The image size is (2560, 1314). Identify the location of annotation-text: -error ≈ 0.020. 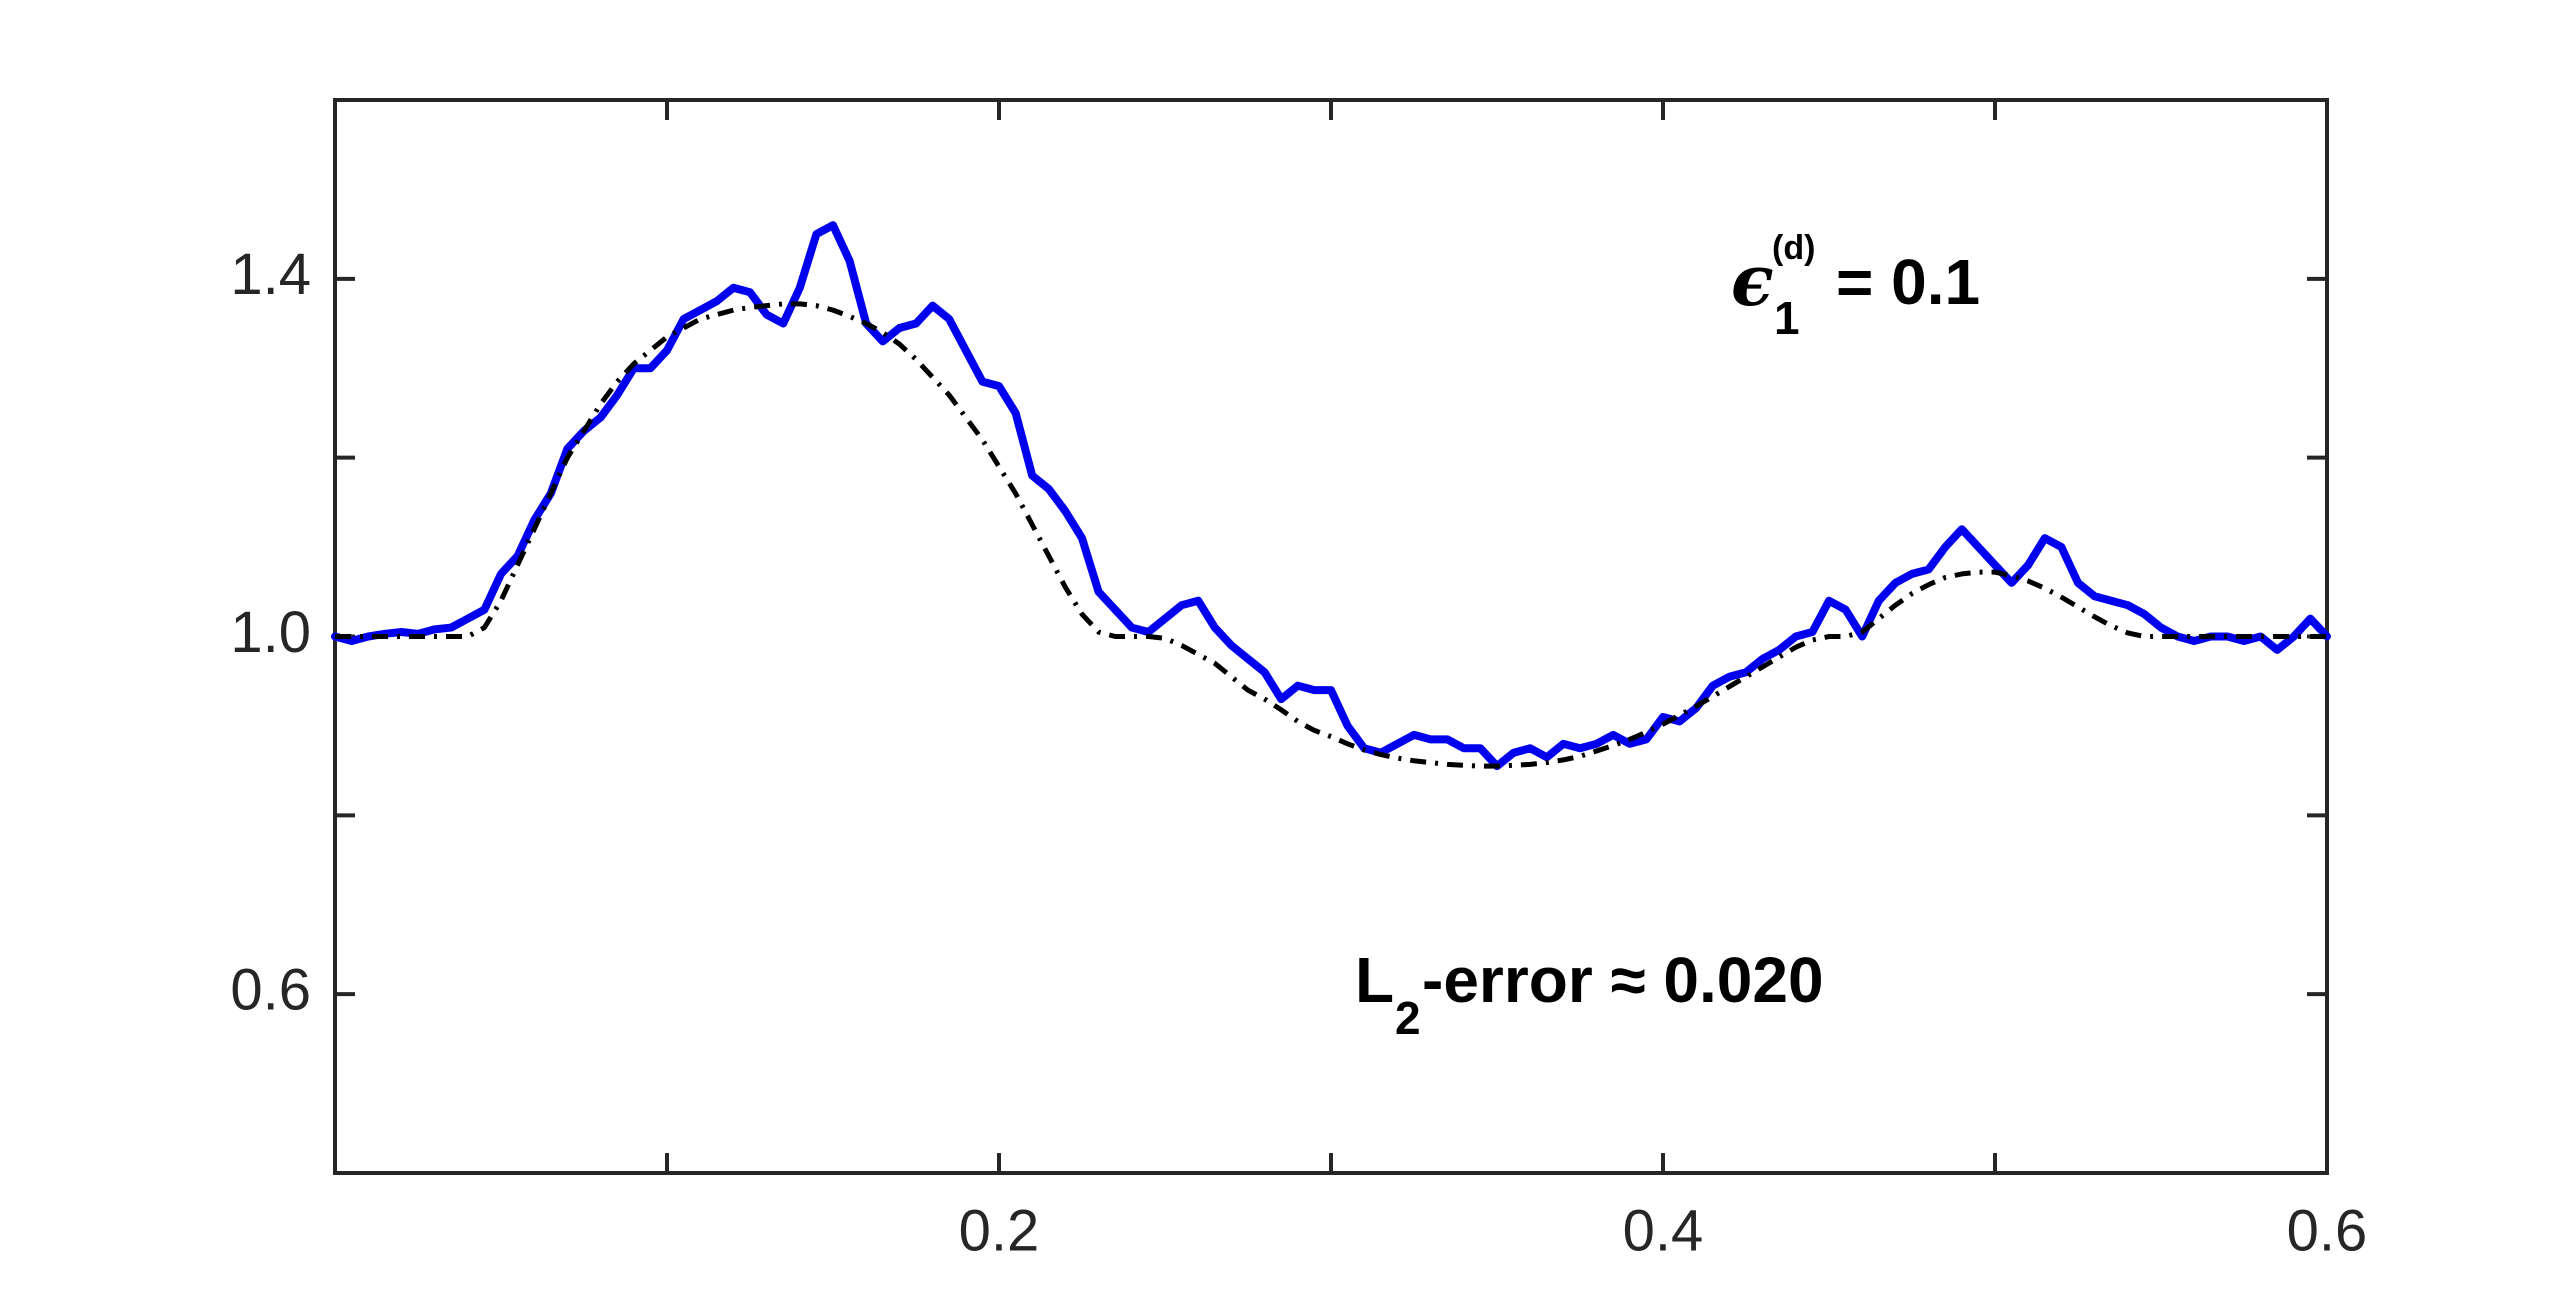
(1623, 980).